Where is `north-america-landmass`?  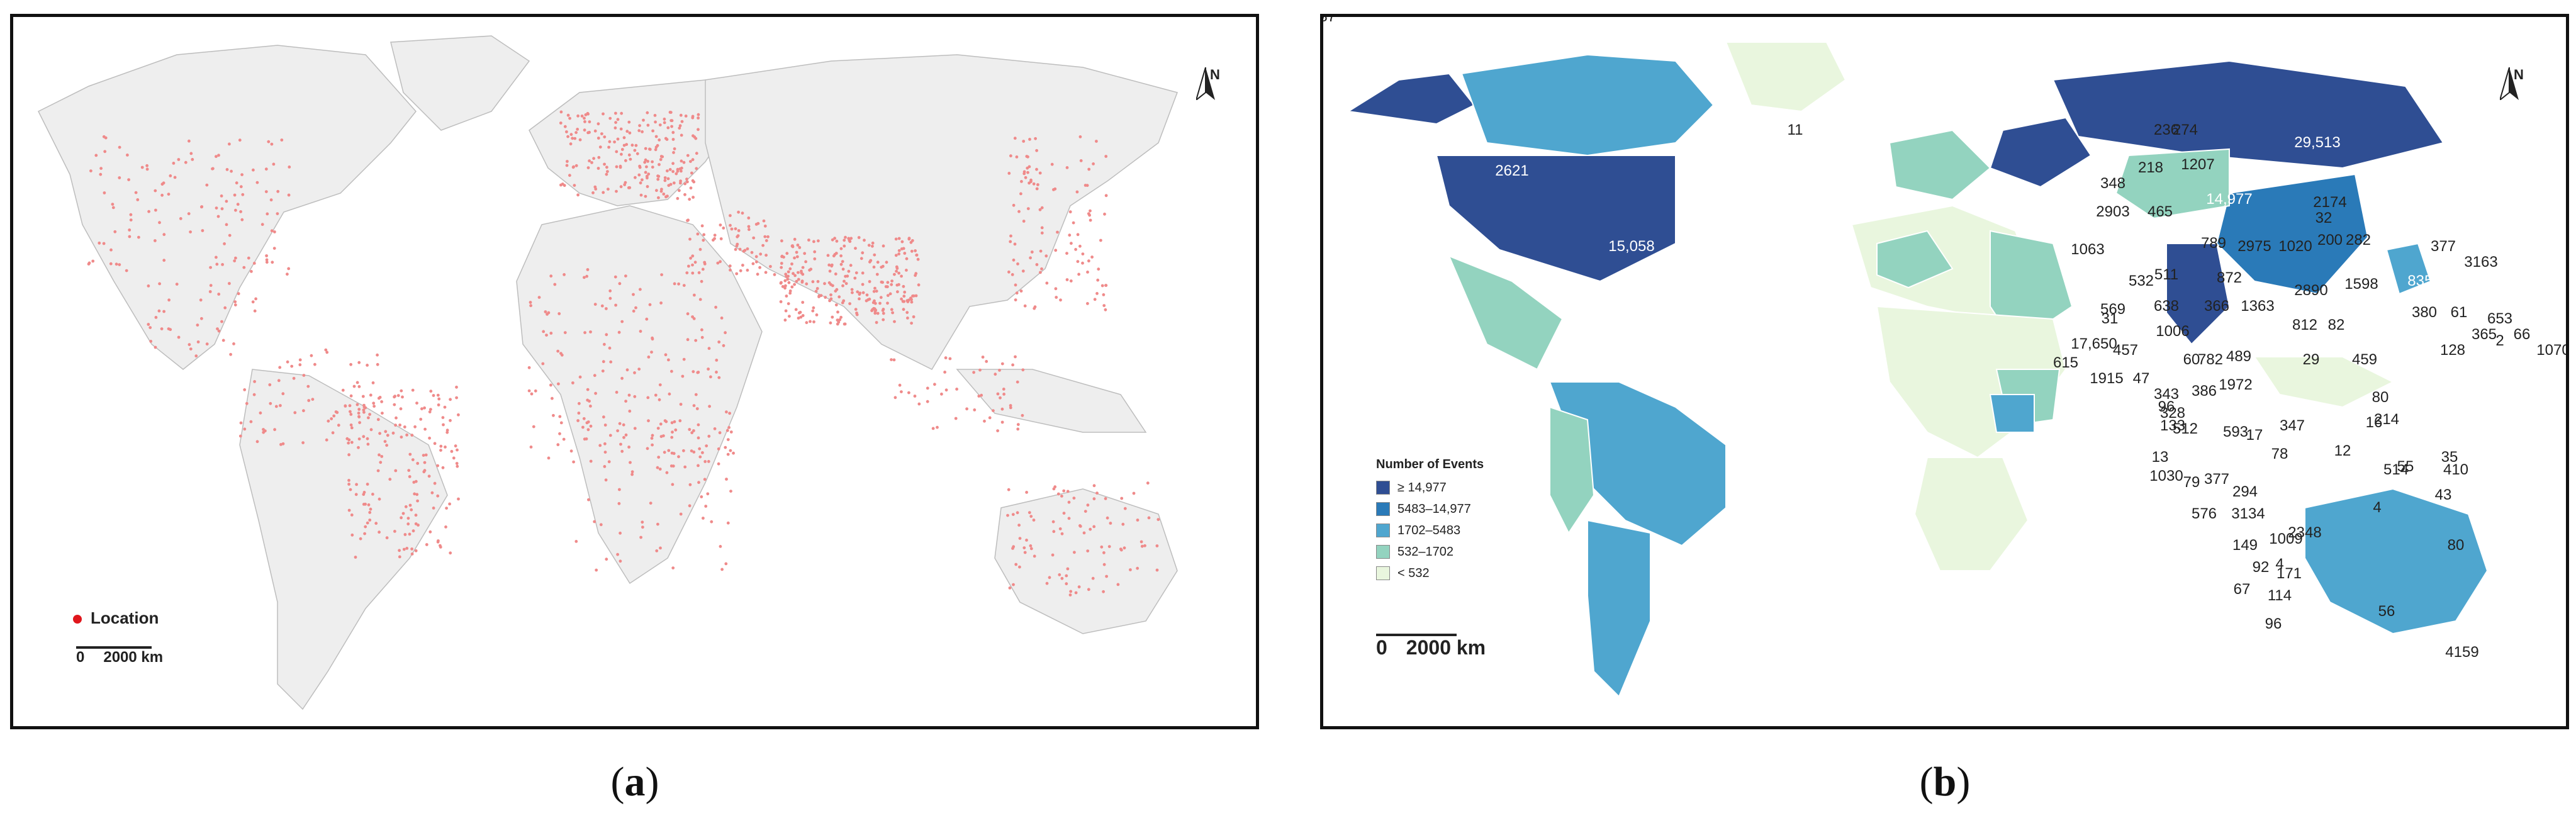 north-america-landmass is located at coordinates (227, 207).